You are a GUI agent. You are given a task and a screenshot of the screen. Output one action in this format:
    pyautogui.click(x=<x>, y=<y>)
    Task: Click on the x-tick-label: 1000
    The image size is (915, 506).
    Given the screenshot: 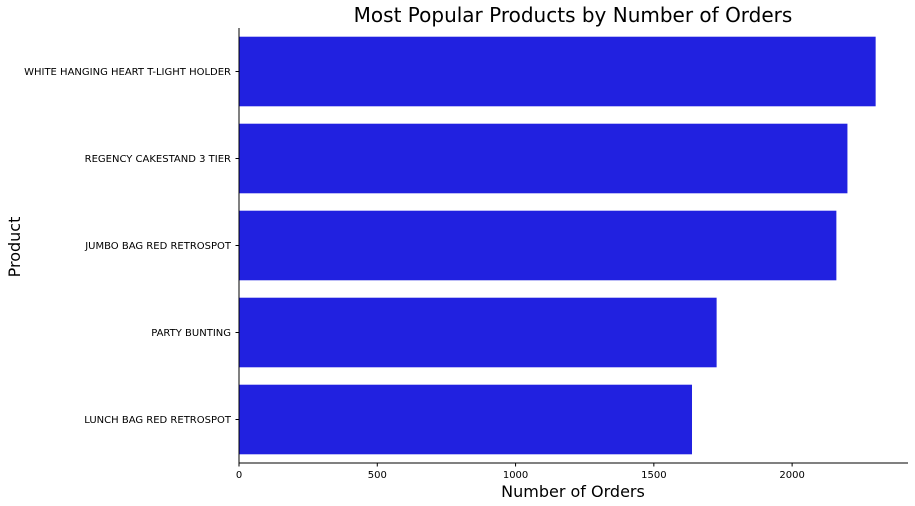 What is the action you would take?
    pyautogui.click(x=515, y=475)
    